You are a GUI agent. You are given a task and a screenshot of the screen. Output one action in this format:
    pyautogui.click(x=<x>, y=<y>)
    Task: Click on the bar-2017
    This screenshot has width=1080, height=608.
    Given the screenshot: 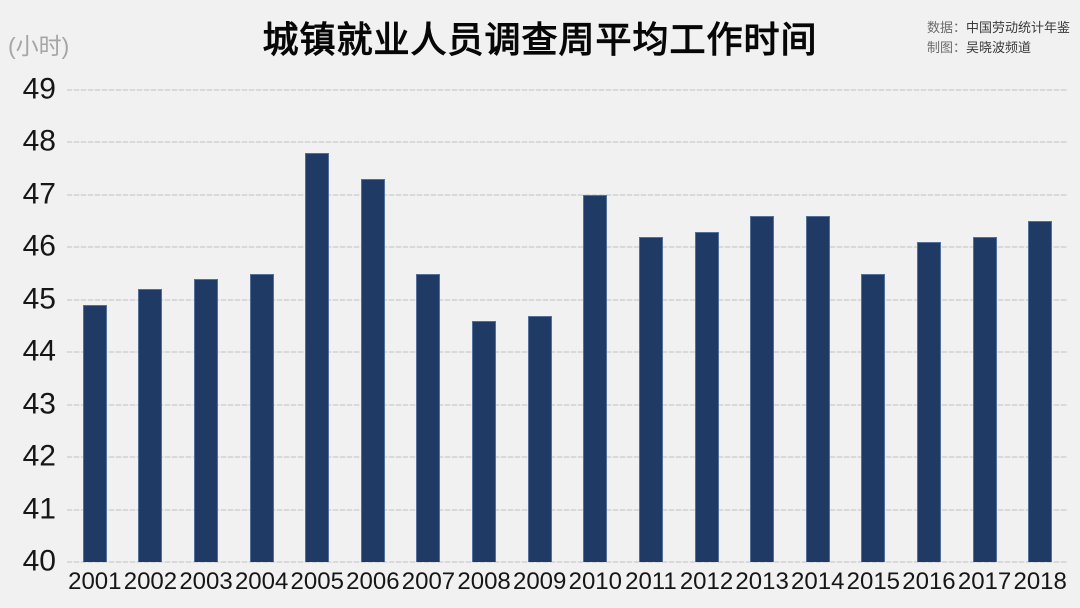 What is the action you would take?
    pyautogui.click(x=984, y=399)
    